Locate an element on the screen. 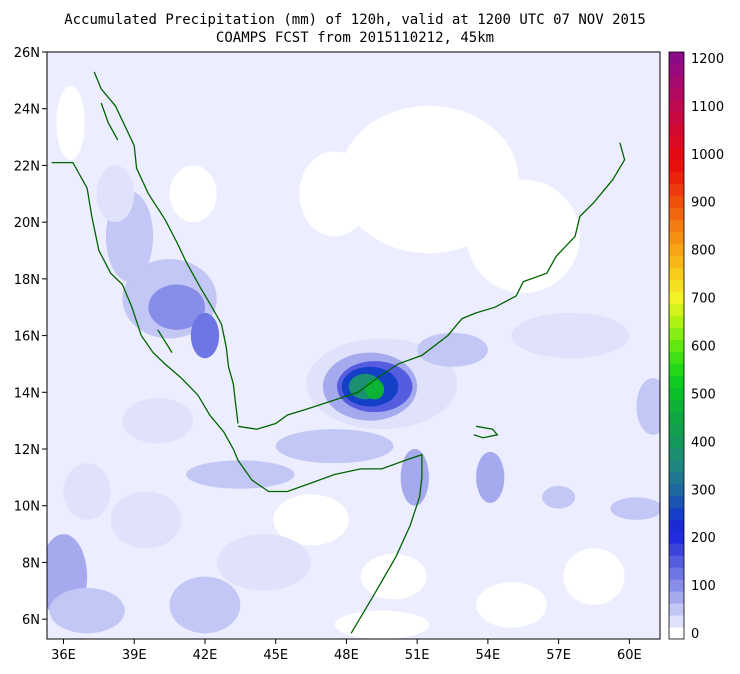  lat-tick-label: 26N is located at coordinates (27, 53).